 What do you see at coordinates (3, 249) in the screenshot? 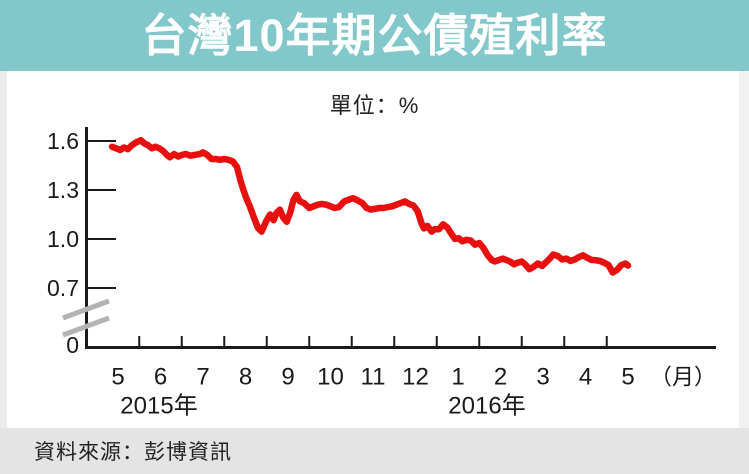
I see `left-margin-strip` at bounding box center [3, 249].